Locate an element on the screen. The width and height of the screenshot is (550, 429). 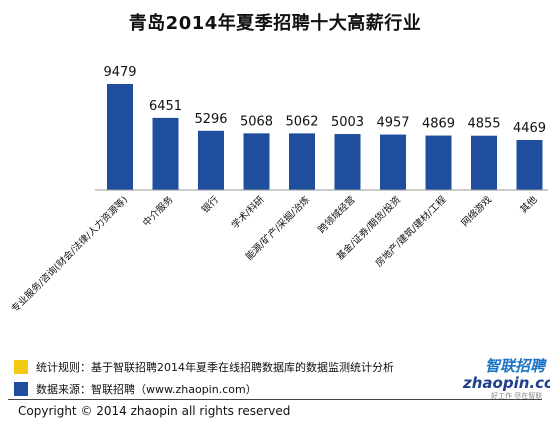
value-label-7: 4957 is located at coordinates (392, 123).